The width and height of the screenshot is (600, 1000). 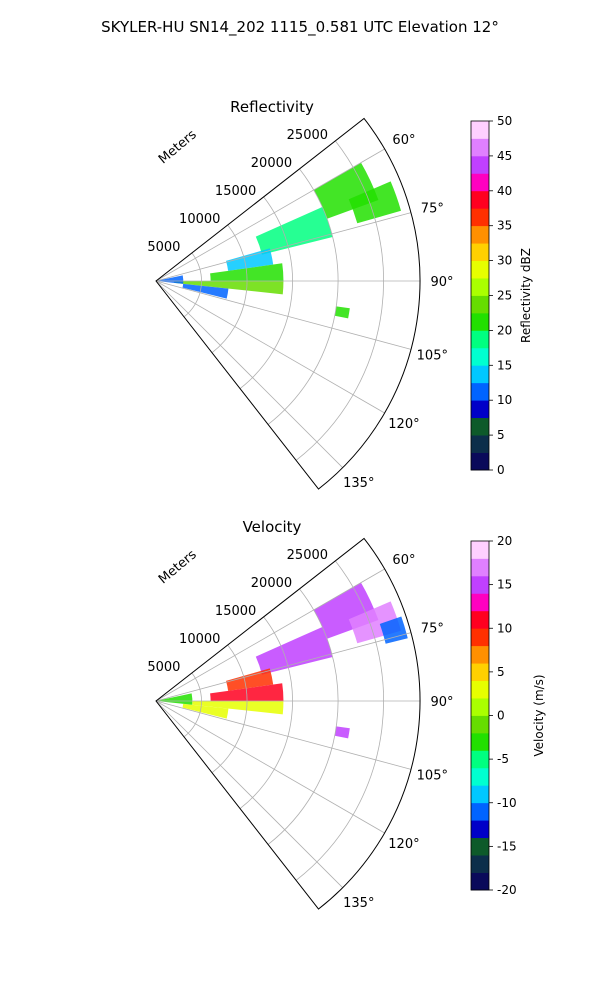 I want to click on reflectivity-colorbar-tick-label: 25, so click(x=504, y=296).